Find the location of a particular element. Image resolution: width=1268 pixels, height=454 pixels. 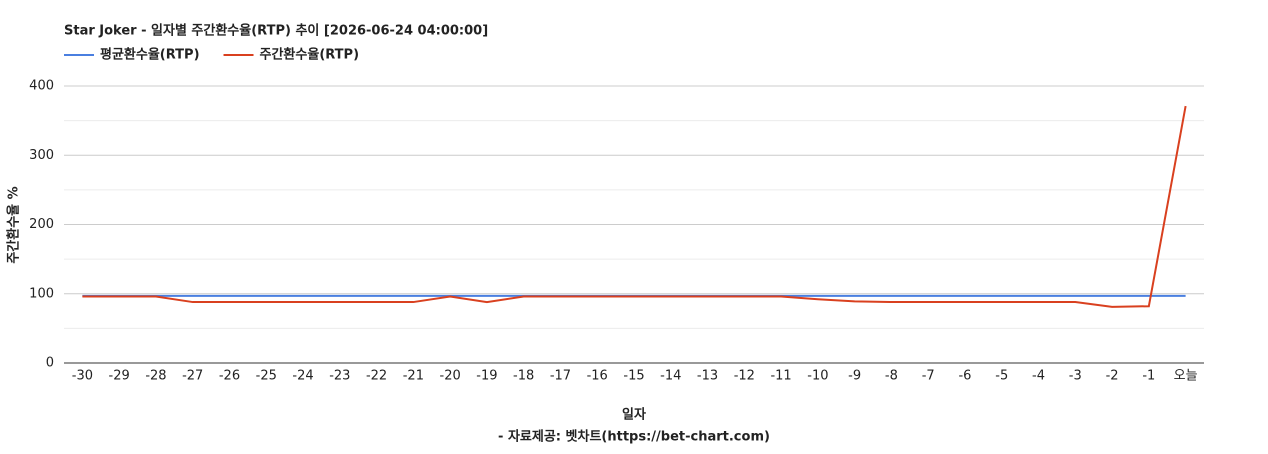

x-tick-label: -6 is located at coordinates (964, 376).